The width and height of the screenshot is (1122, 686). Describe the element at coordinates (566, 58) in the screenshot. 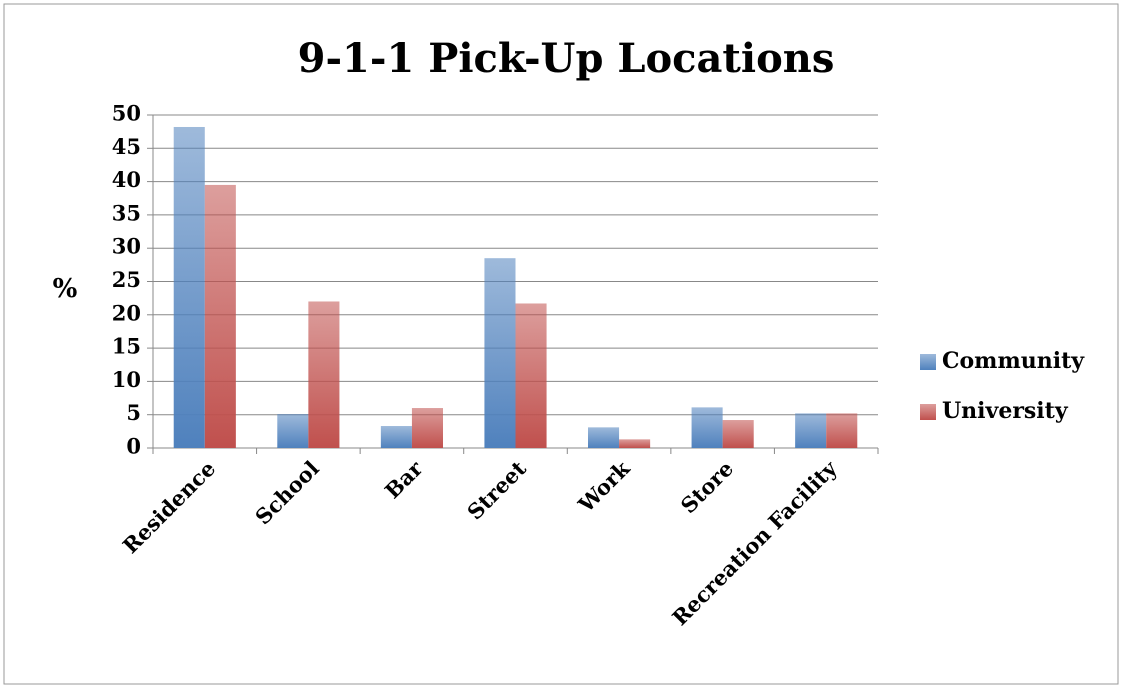

I see `chart-title: 9-1-1 Pick-Up Locations` at that location.